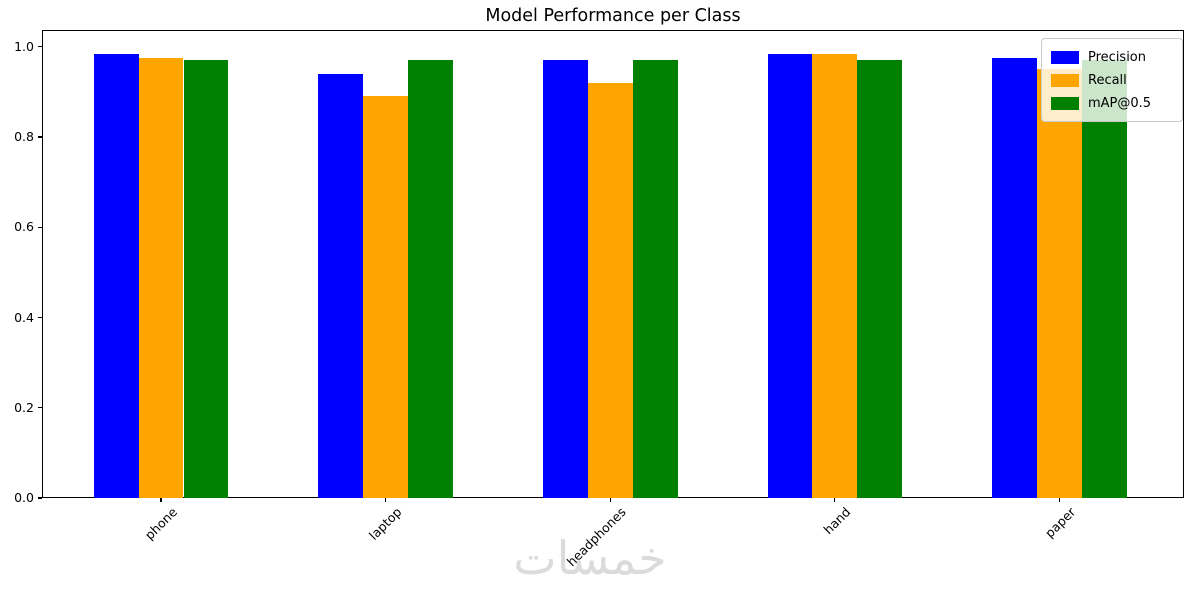 This screenshot has height=590, width=1189. I want to click on bar-recall-paper, so click(1059, 283).